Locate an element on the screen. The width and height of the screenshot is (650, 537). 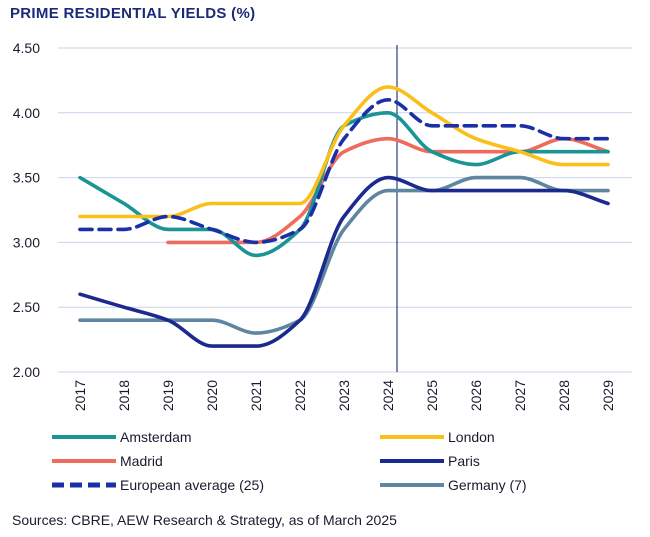
legend-label: Madrid is located at coordinates (141, 461).